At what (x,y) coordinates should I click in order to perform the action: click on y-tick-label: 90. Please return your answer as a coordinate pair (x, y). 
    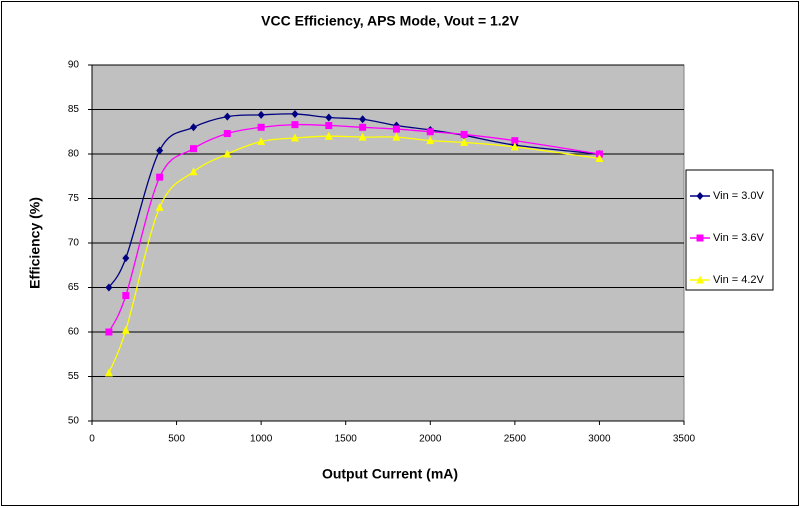
    Looking at the image, I should click on (74, 65).